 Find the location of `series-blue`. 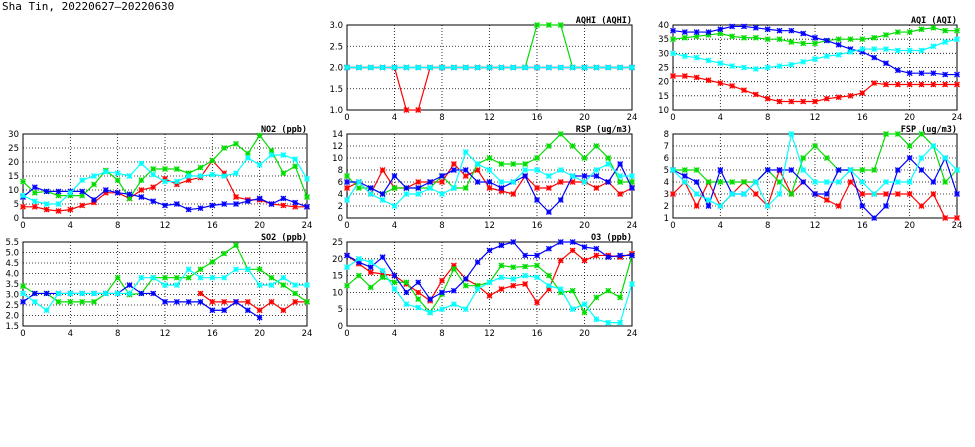

series-blue is located at coordinates (815, 50).